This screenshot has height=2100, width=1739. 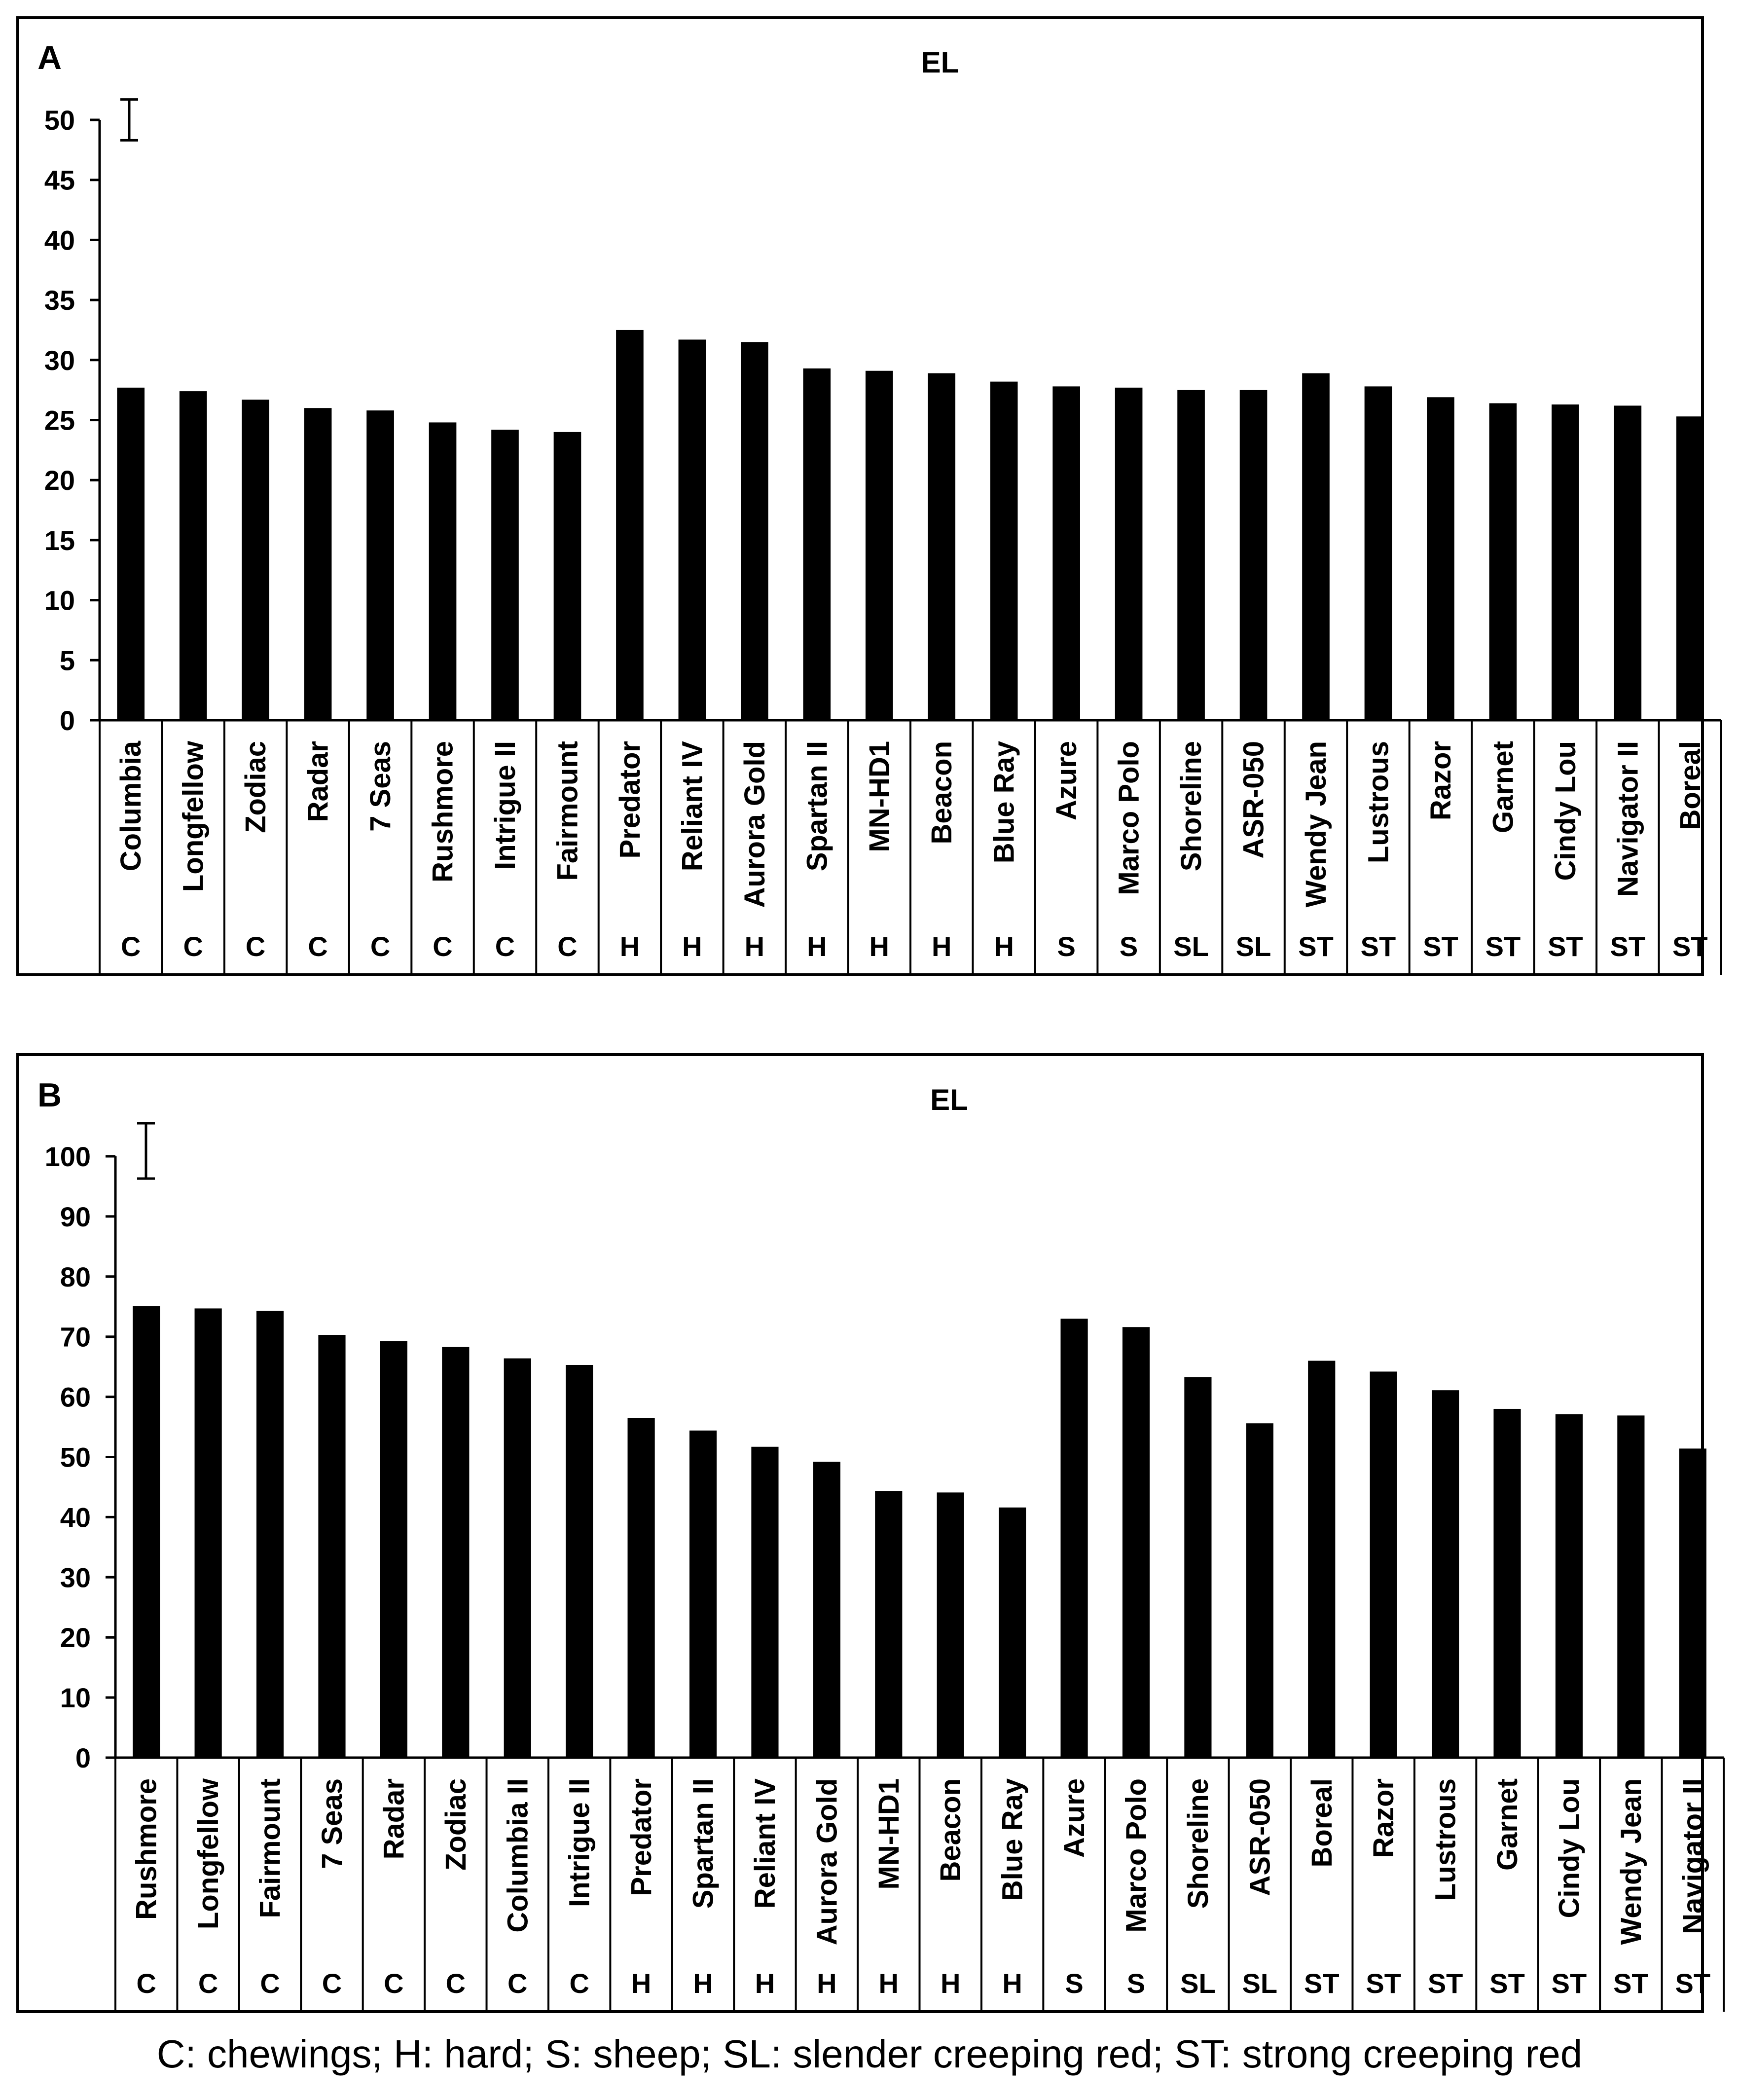 I want to click on x-tick-label: Navigator II, so click(x=1693, y=1856).